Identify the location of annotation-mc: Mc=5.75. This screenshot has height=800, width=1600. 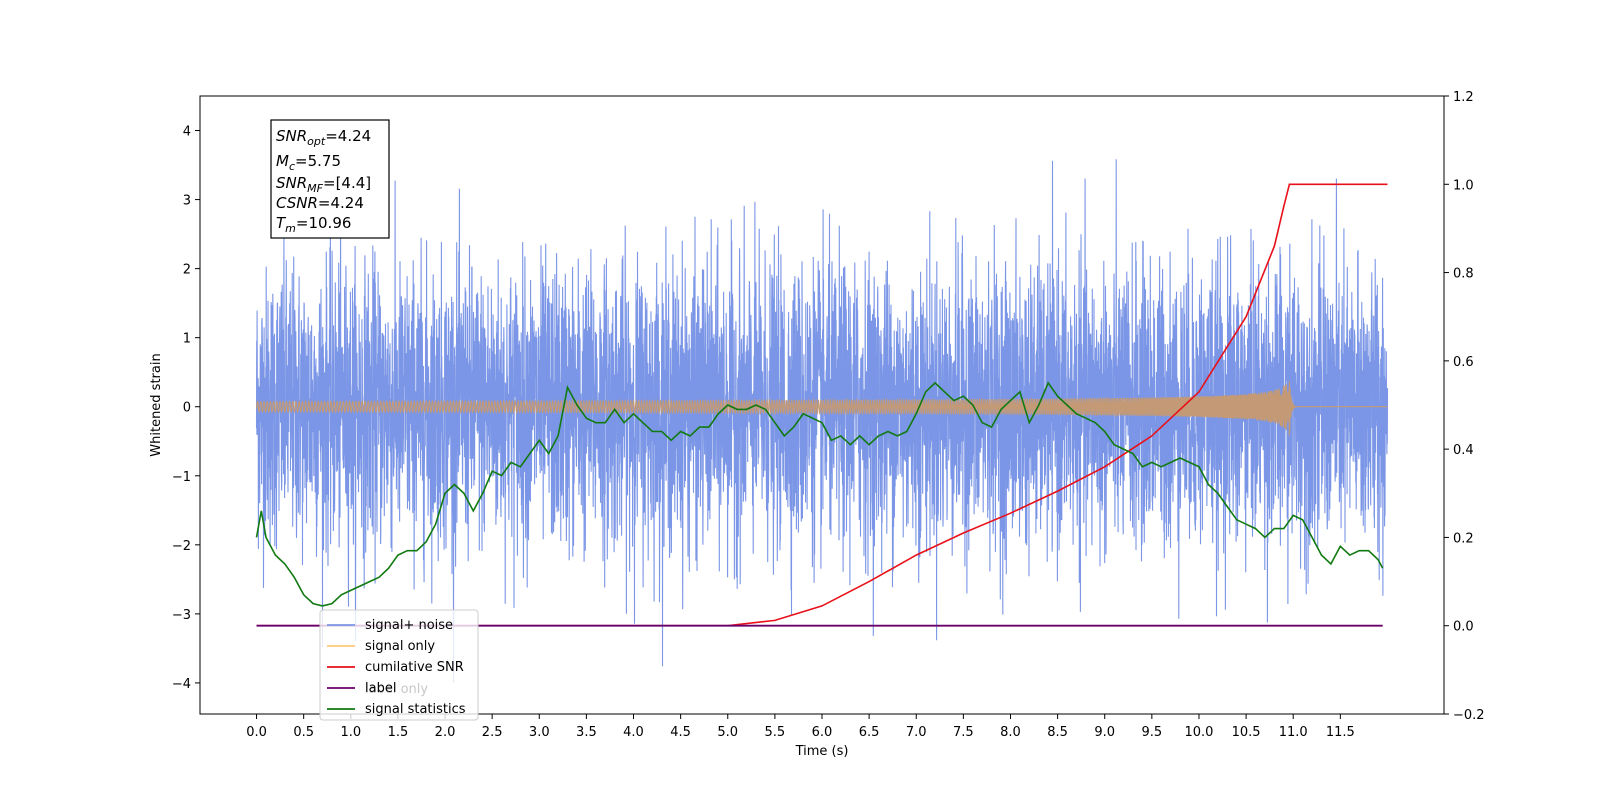
(308, 162).